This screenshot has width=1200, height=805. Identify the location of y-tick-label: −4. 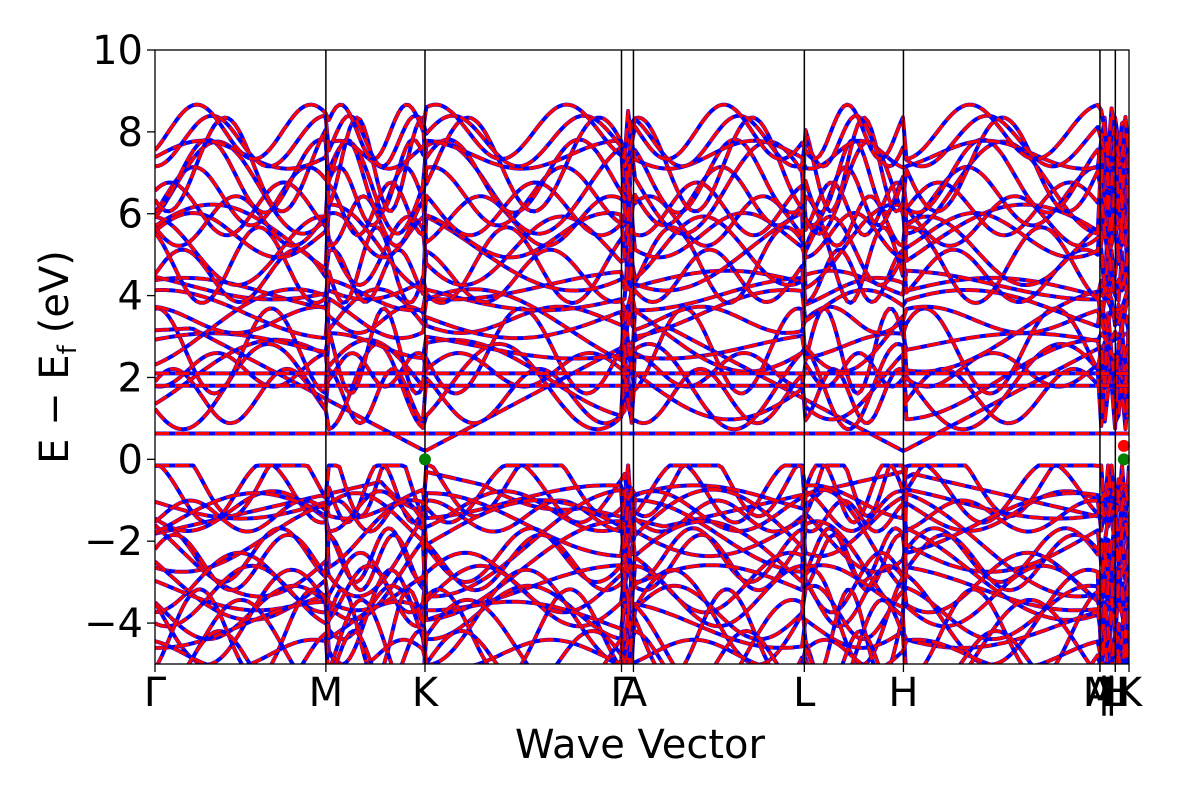
(113, 624).